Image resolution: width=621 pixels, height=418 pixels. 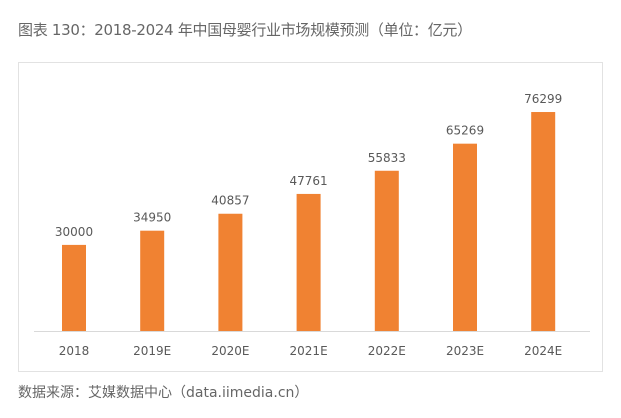 What do you see at coordinates (74, 232) in the screenshot?
I see `data-label: 30000` at bounding box center [74, 232].